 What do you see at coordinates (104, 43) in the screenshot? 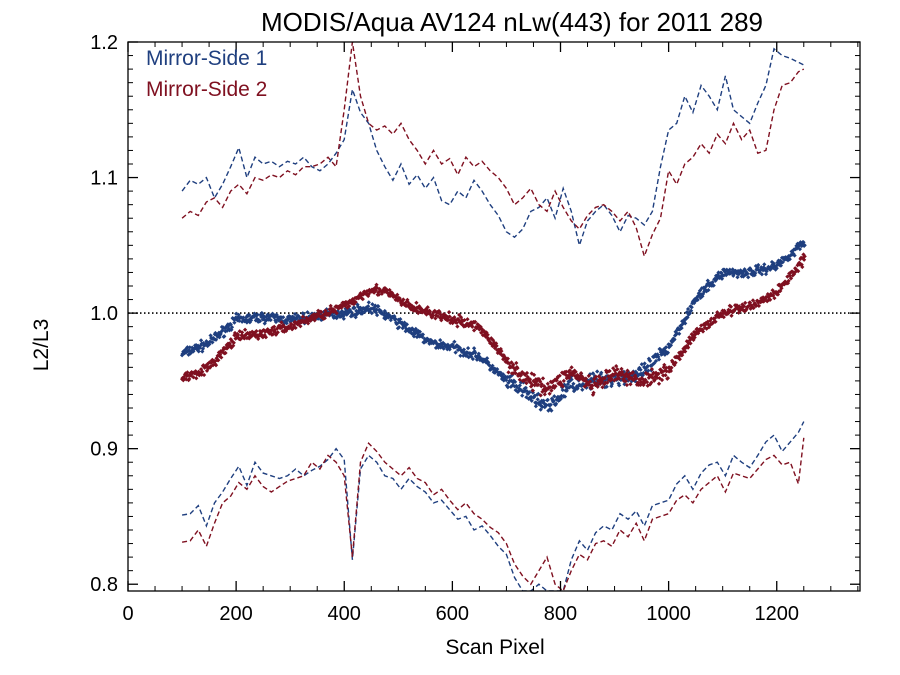
I see `y-tick-label: 1.2` at bounding box center [104, 43].